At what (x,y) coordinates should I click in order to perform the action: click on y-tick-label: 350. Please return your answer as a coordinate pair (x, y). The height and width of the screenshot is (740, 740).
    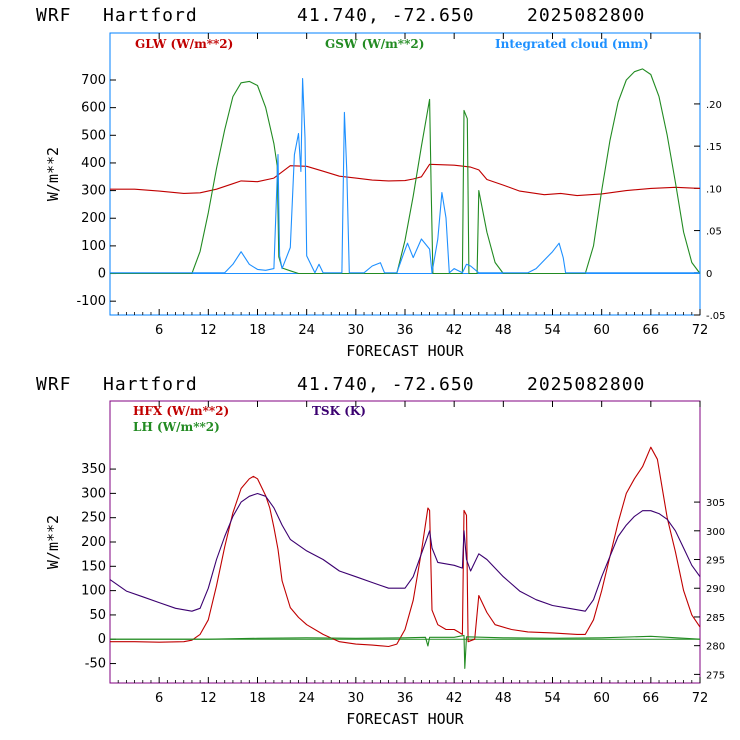
    Looking at the image, I should click on (93, 469).